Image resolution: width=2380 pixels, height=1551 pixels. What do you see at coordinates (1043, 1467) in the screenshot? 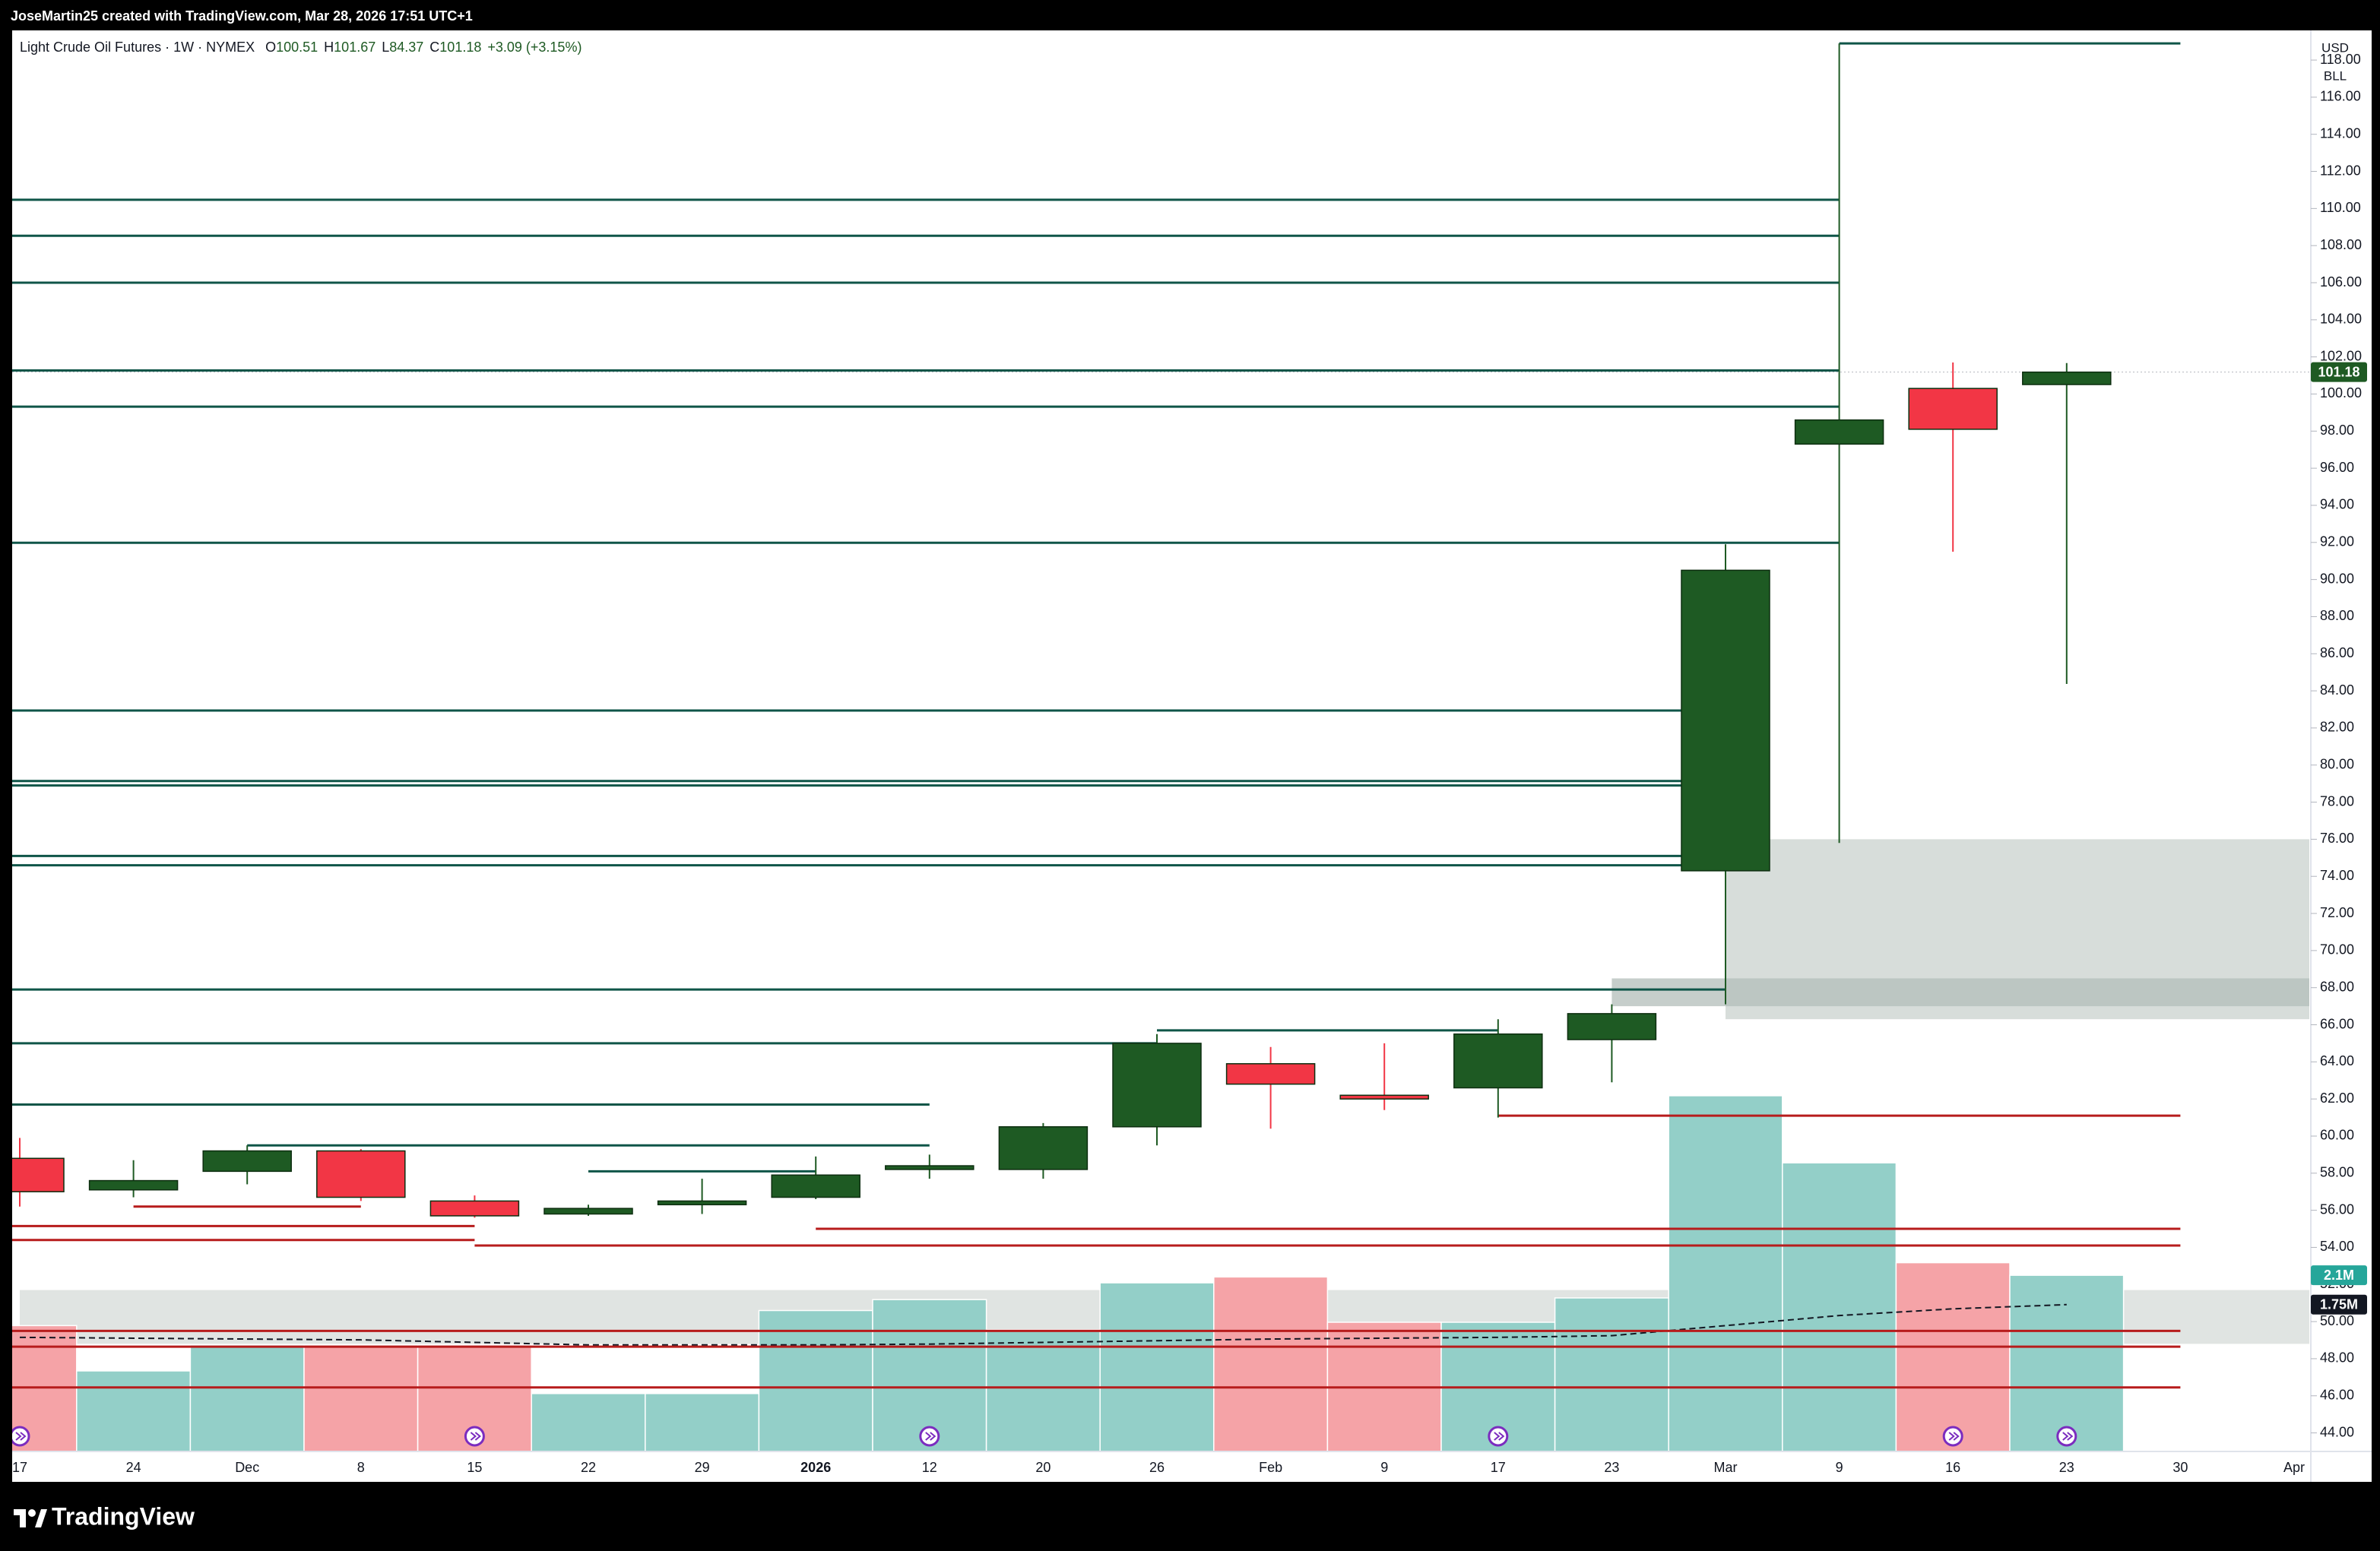
I see `x-tick-label: 20` at bounding box center [1043, 1467].